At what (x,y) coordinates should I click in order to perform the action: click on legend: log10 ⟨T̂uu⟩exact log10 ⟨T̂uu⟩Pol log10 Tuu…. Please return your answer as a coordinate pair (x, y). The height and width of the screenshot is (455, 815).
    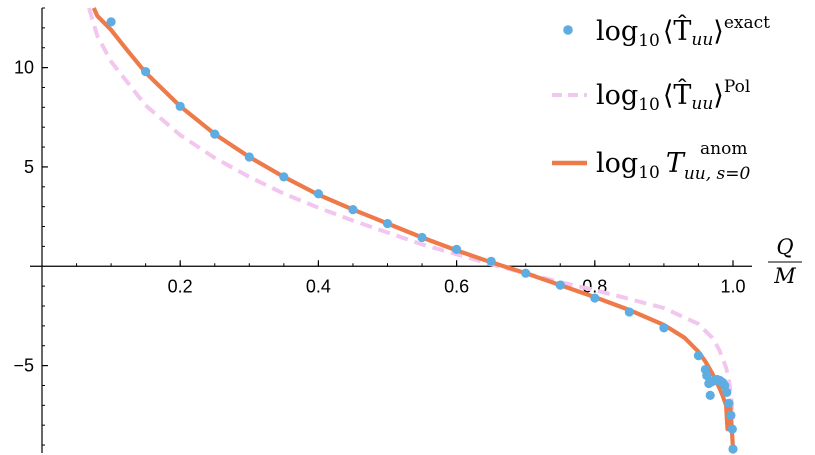
    Looking at the image, I should click on (661, 98).